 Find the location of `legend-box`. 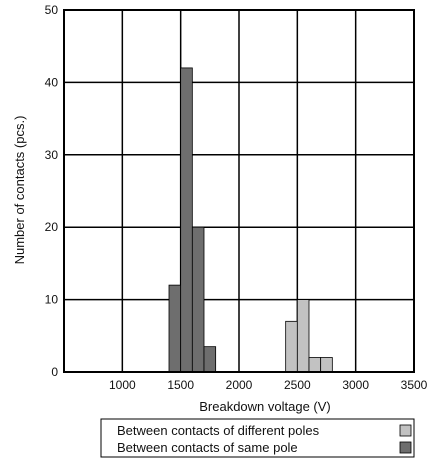

legend-box is located at coordinates (257, 438).